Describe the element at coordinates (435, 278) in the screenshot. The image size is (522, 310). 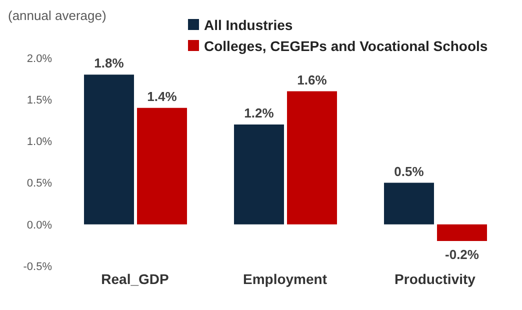
I see `x-tick-label: Productivity` at that location.